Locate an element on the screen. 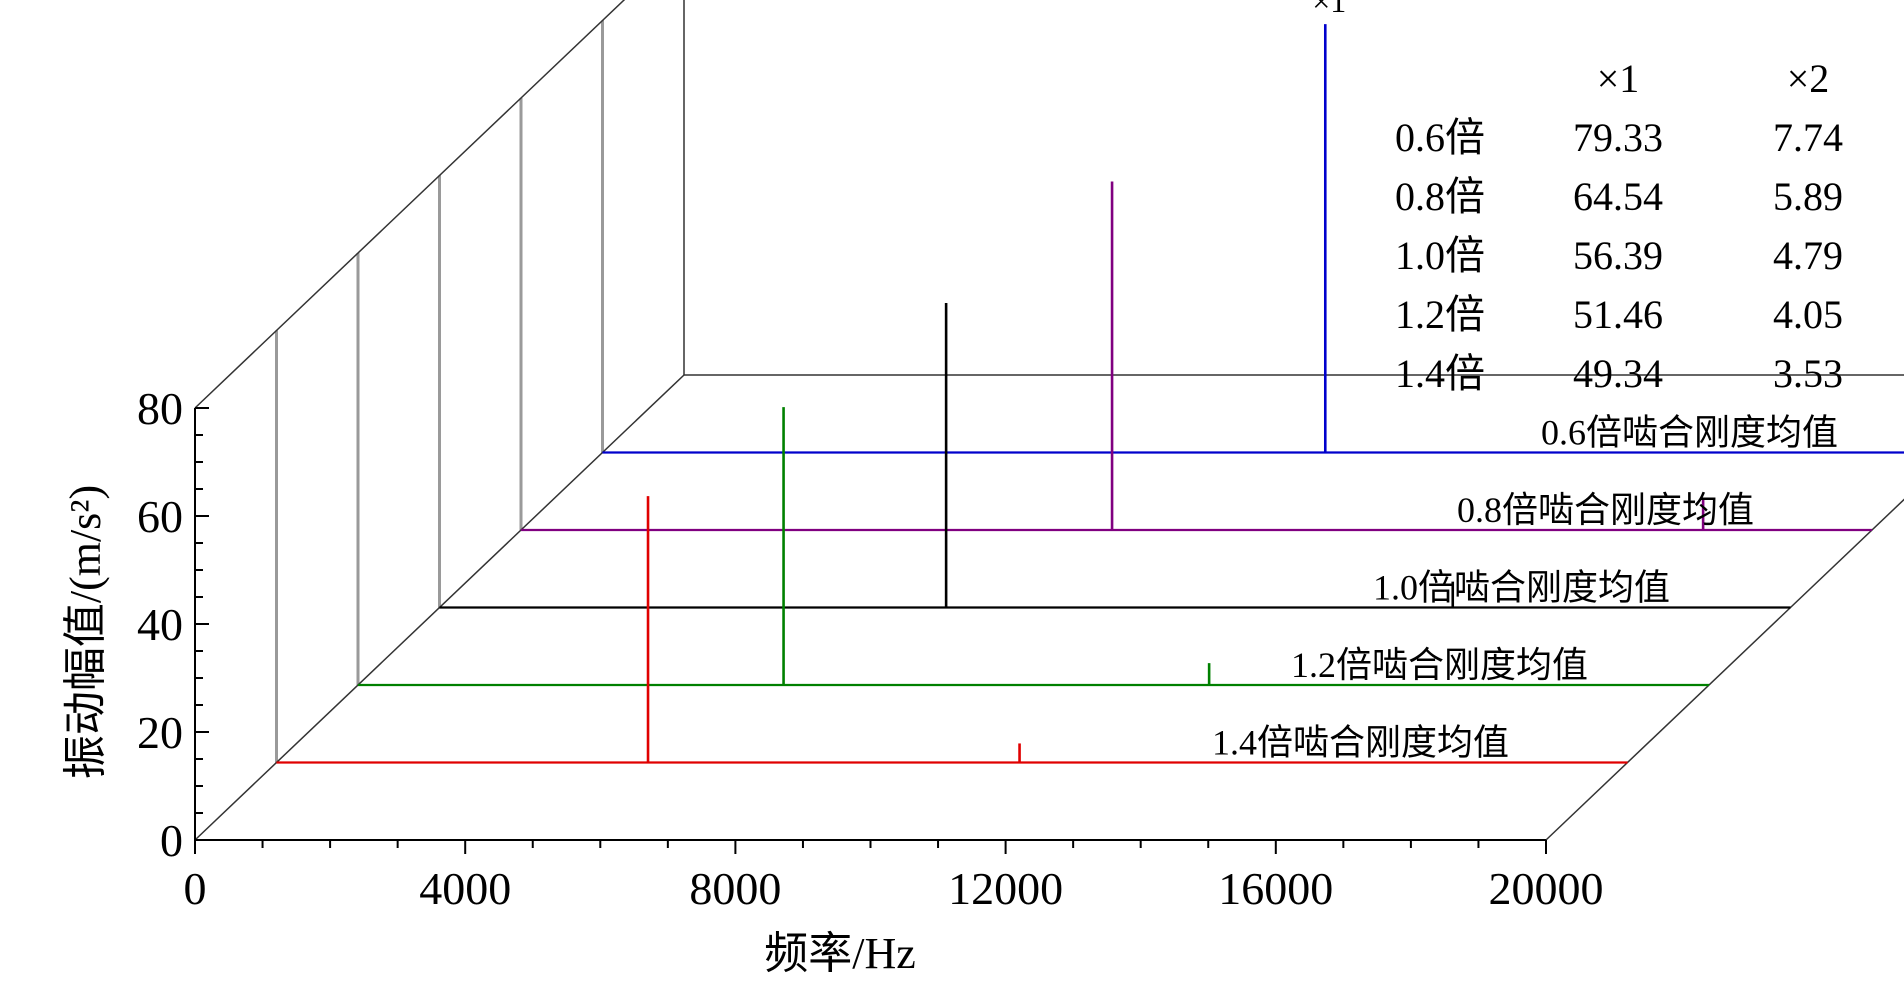  table-cell: 56.39 is located at coordinates (1618, 255).